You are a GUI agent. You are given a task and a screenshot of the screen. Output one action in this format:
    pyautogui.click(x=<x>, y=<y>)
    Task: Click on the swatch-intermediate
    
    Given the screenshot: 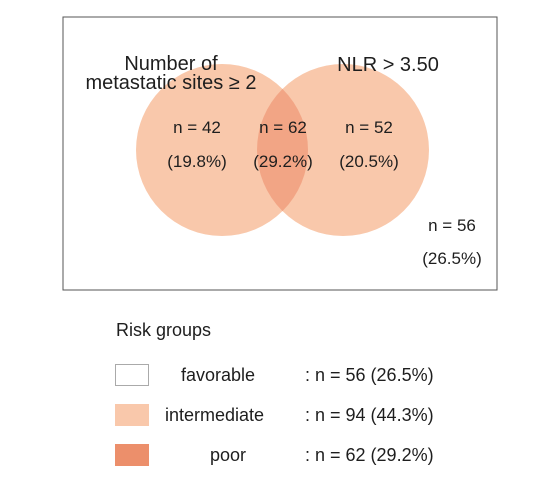 What is the action you would take?
    pyautogui.click(x=132, y=415)
    